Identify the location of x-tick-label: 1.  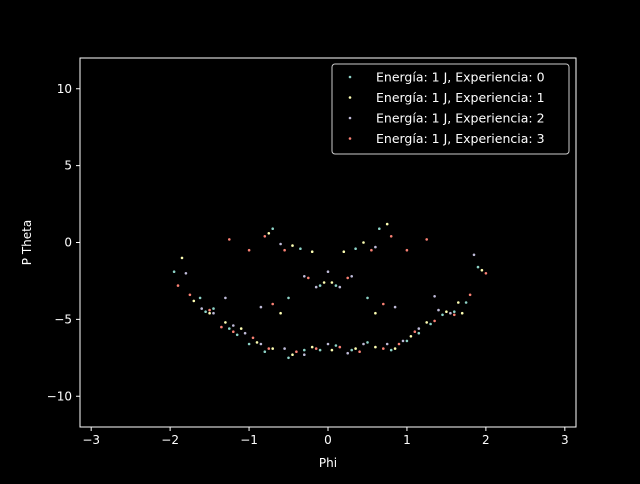
(407, 440).